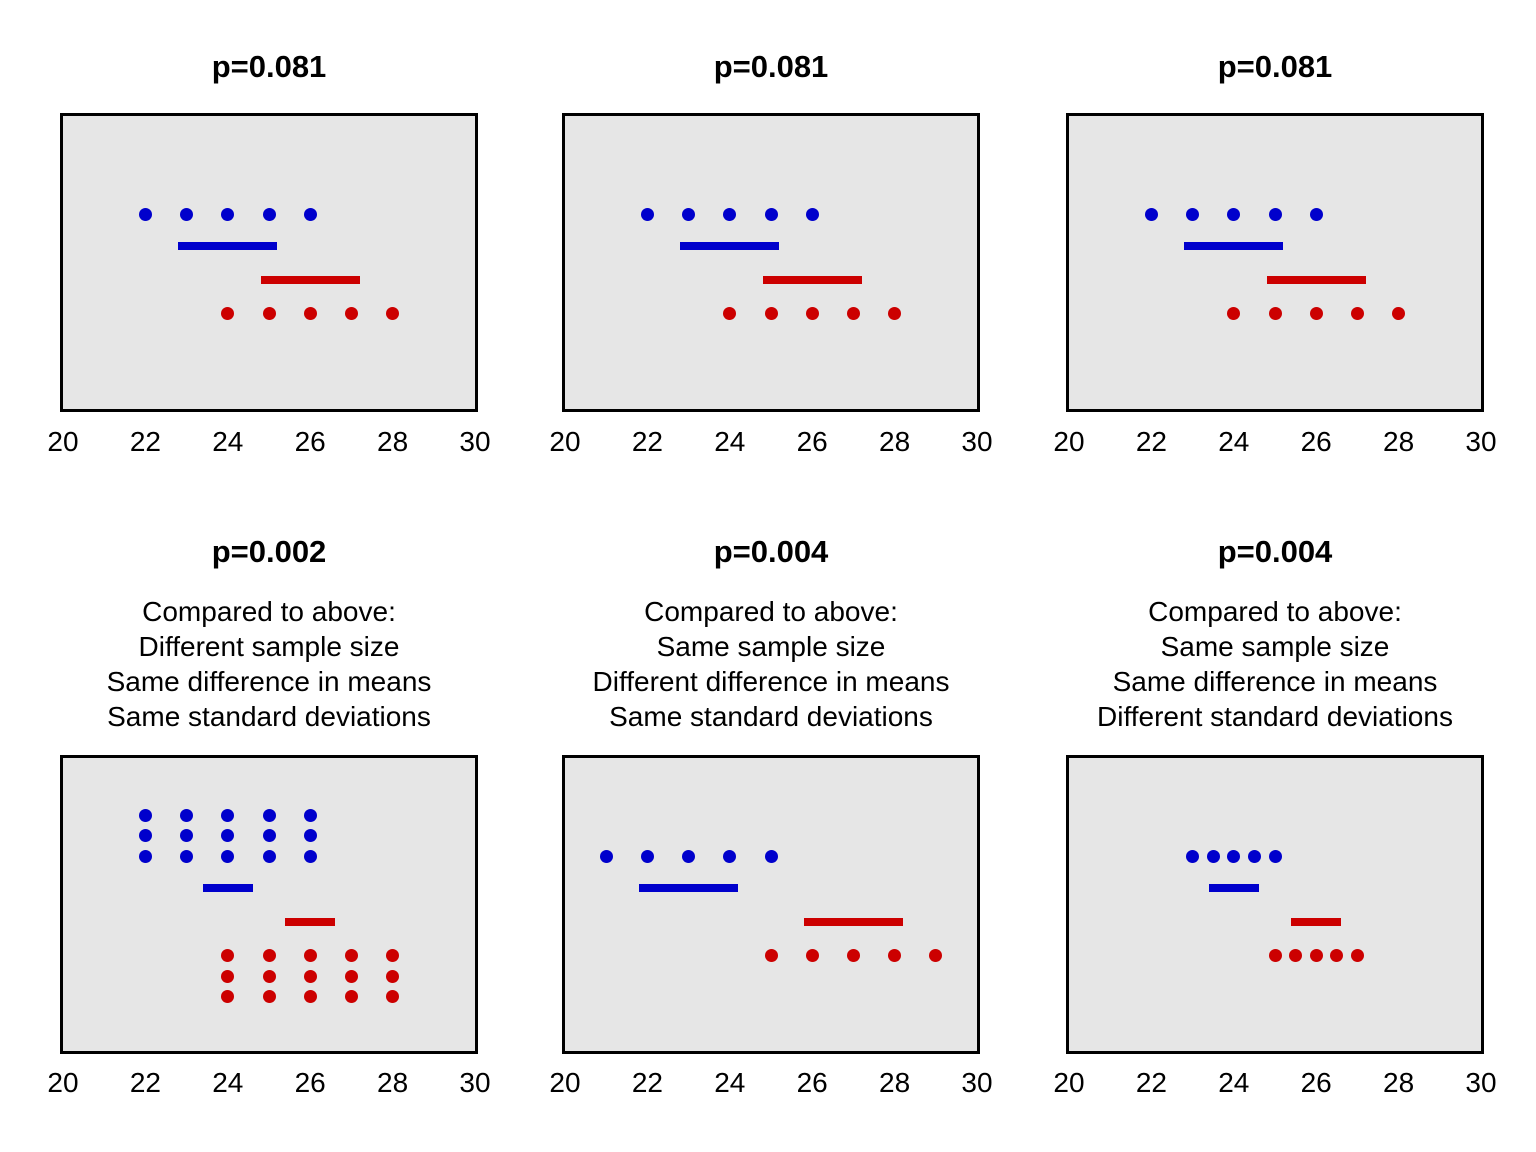 The image size is (1536, 1152). I want to click on panel-title: p=0.002, so click(269, 551).